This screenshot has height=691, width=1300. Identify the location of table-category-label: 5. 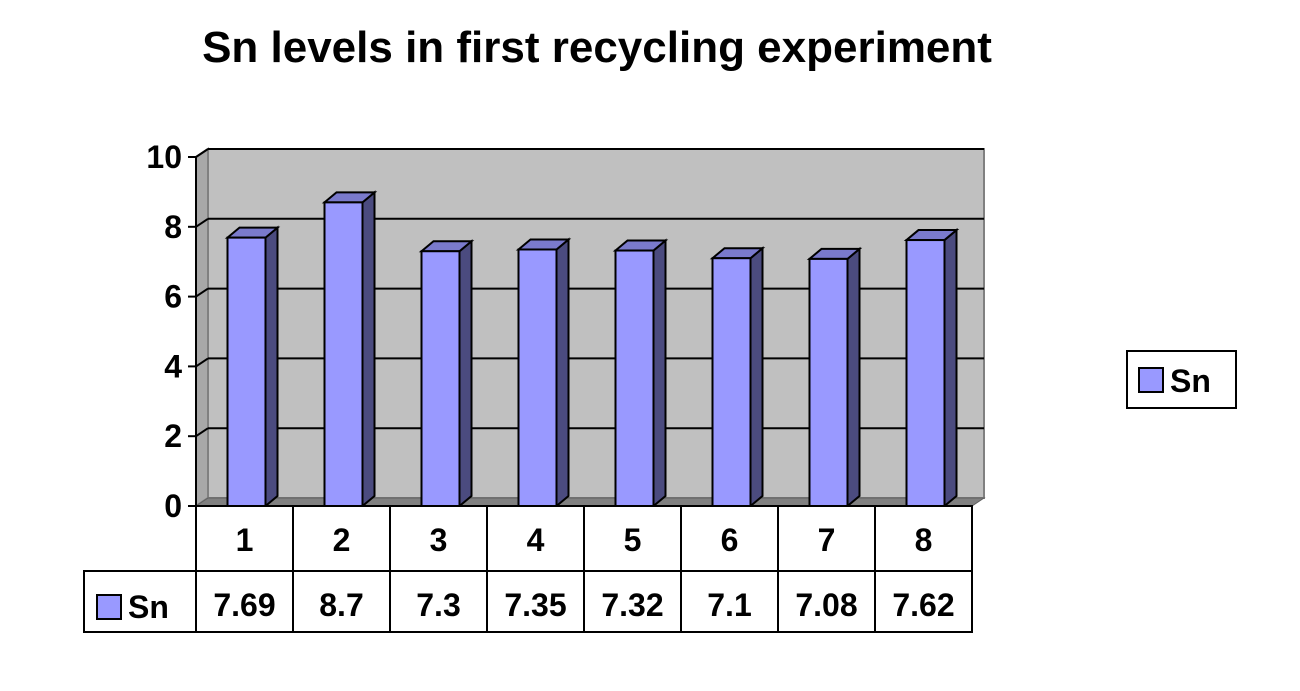
(633, 540).